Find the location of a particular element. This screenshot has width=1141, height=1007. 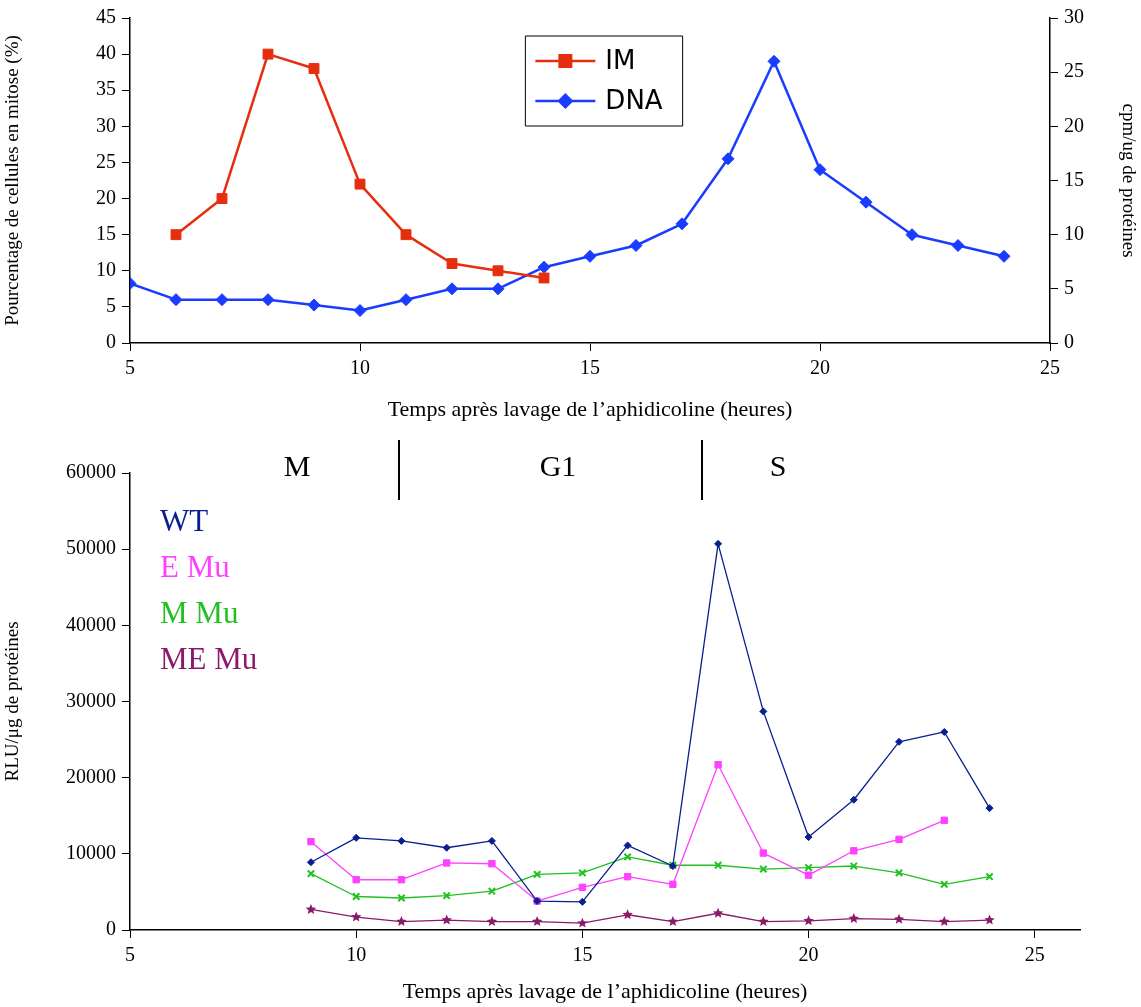

y-tick-label: 35 is located at coordinates (106, 88).